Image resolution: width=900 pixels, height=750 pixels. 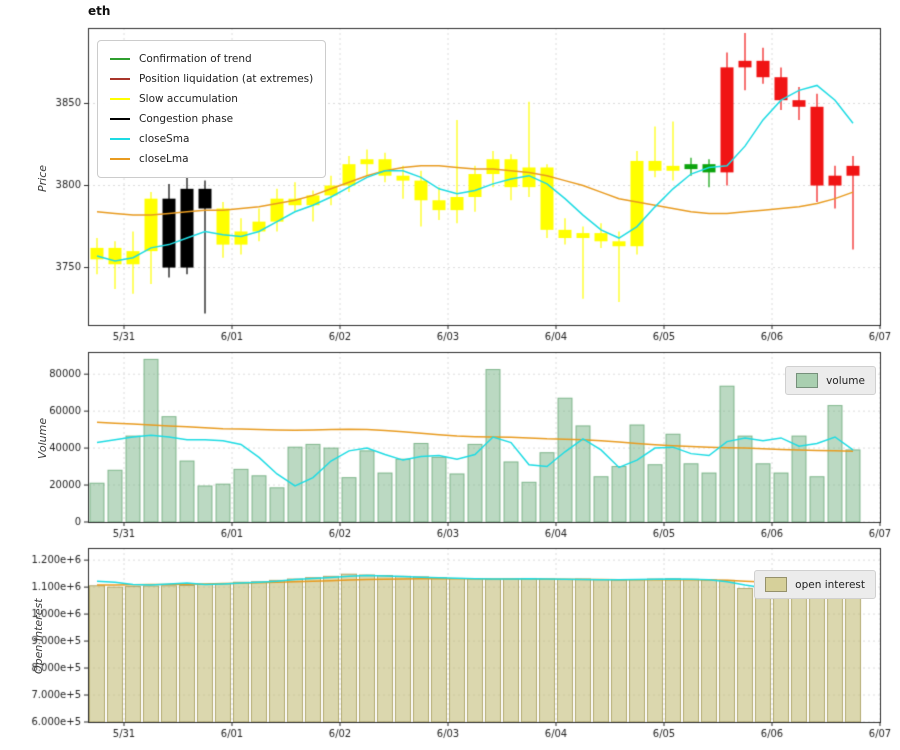 I want to click on volume-legend: volume, so click(x=830, y=380).